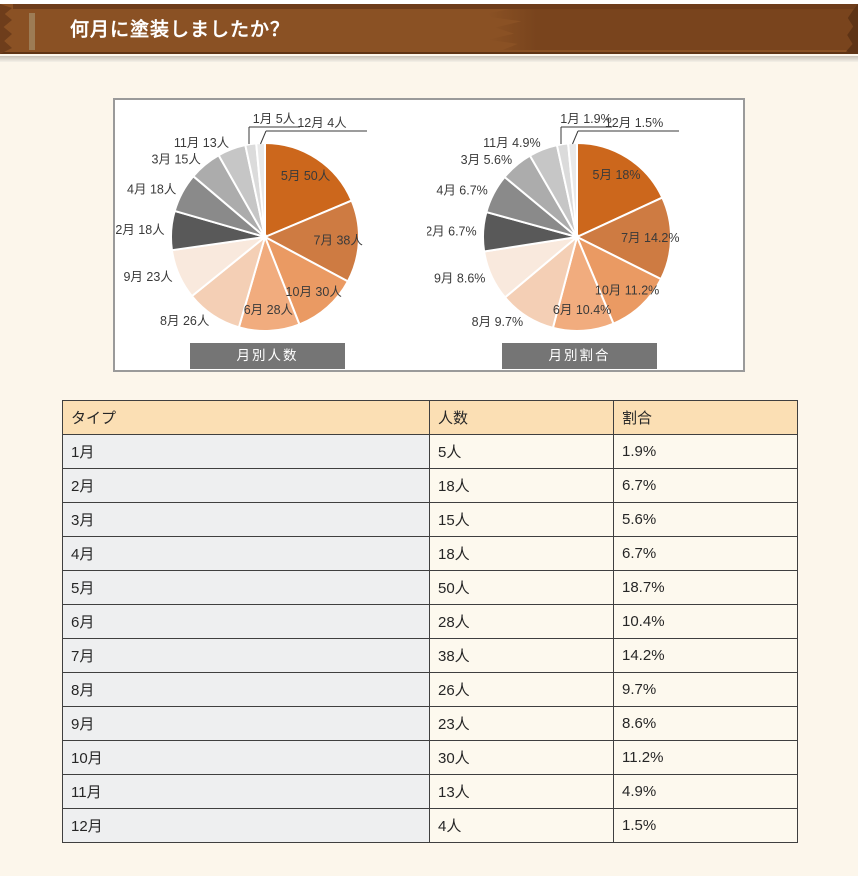 This screenshot has width=858, height=876. What do you see at coordinates (705, 825) in the screenshot?
I see `table-cell: 1.5%` at bounding box center [705, 825].